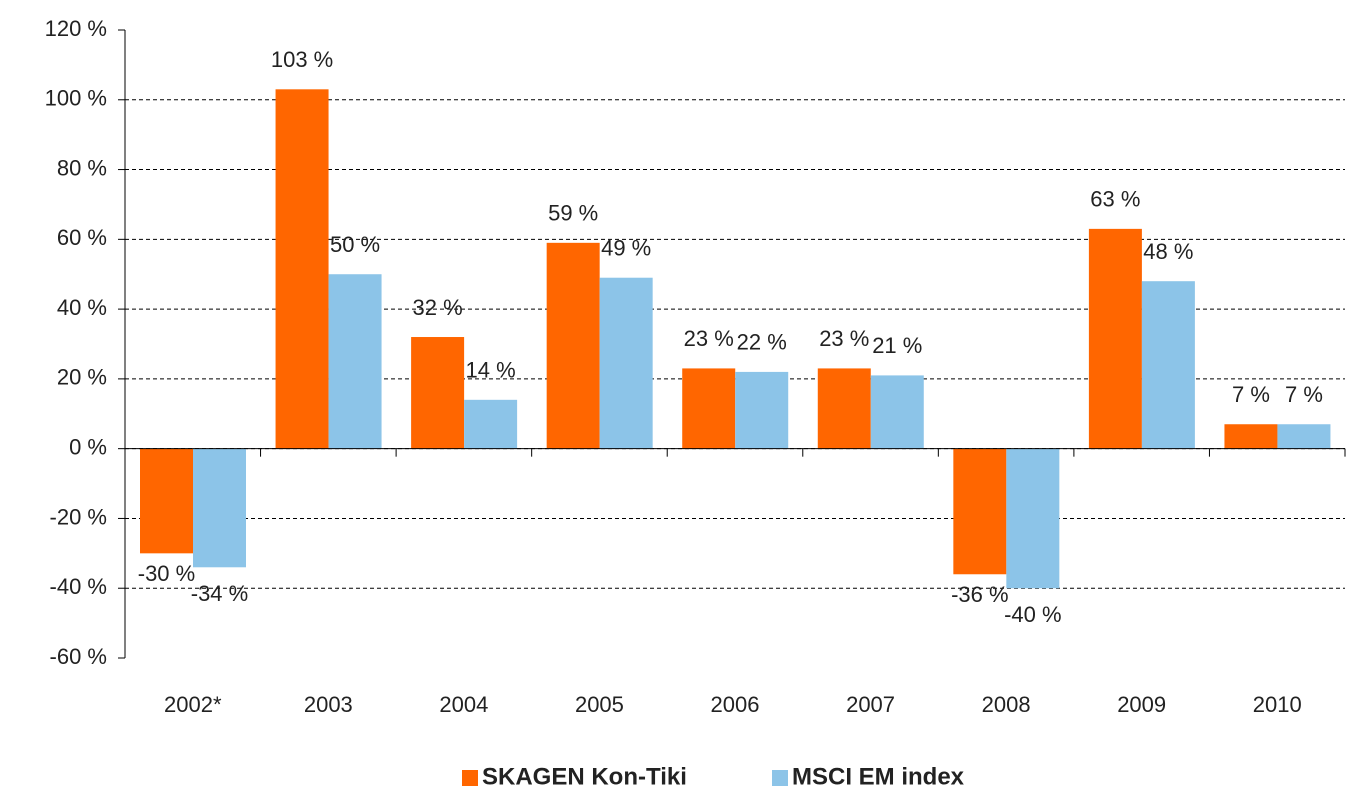  I want to click on value-label: -36 %, so click(979, 594).